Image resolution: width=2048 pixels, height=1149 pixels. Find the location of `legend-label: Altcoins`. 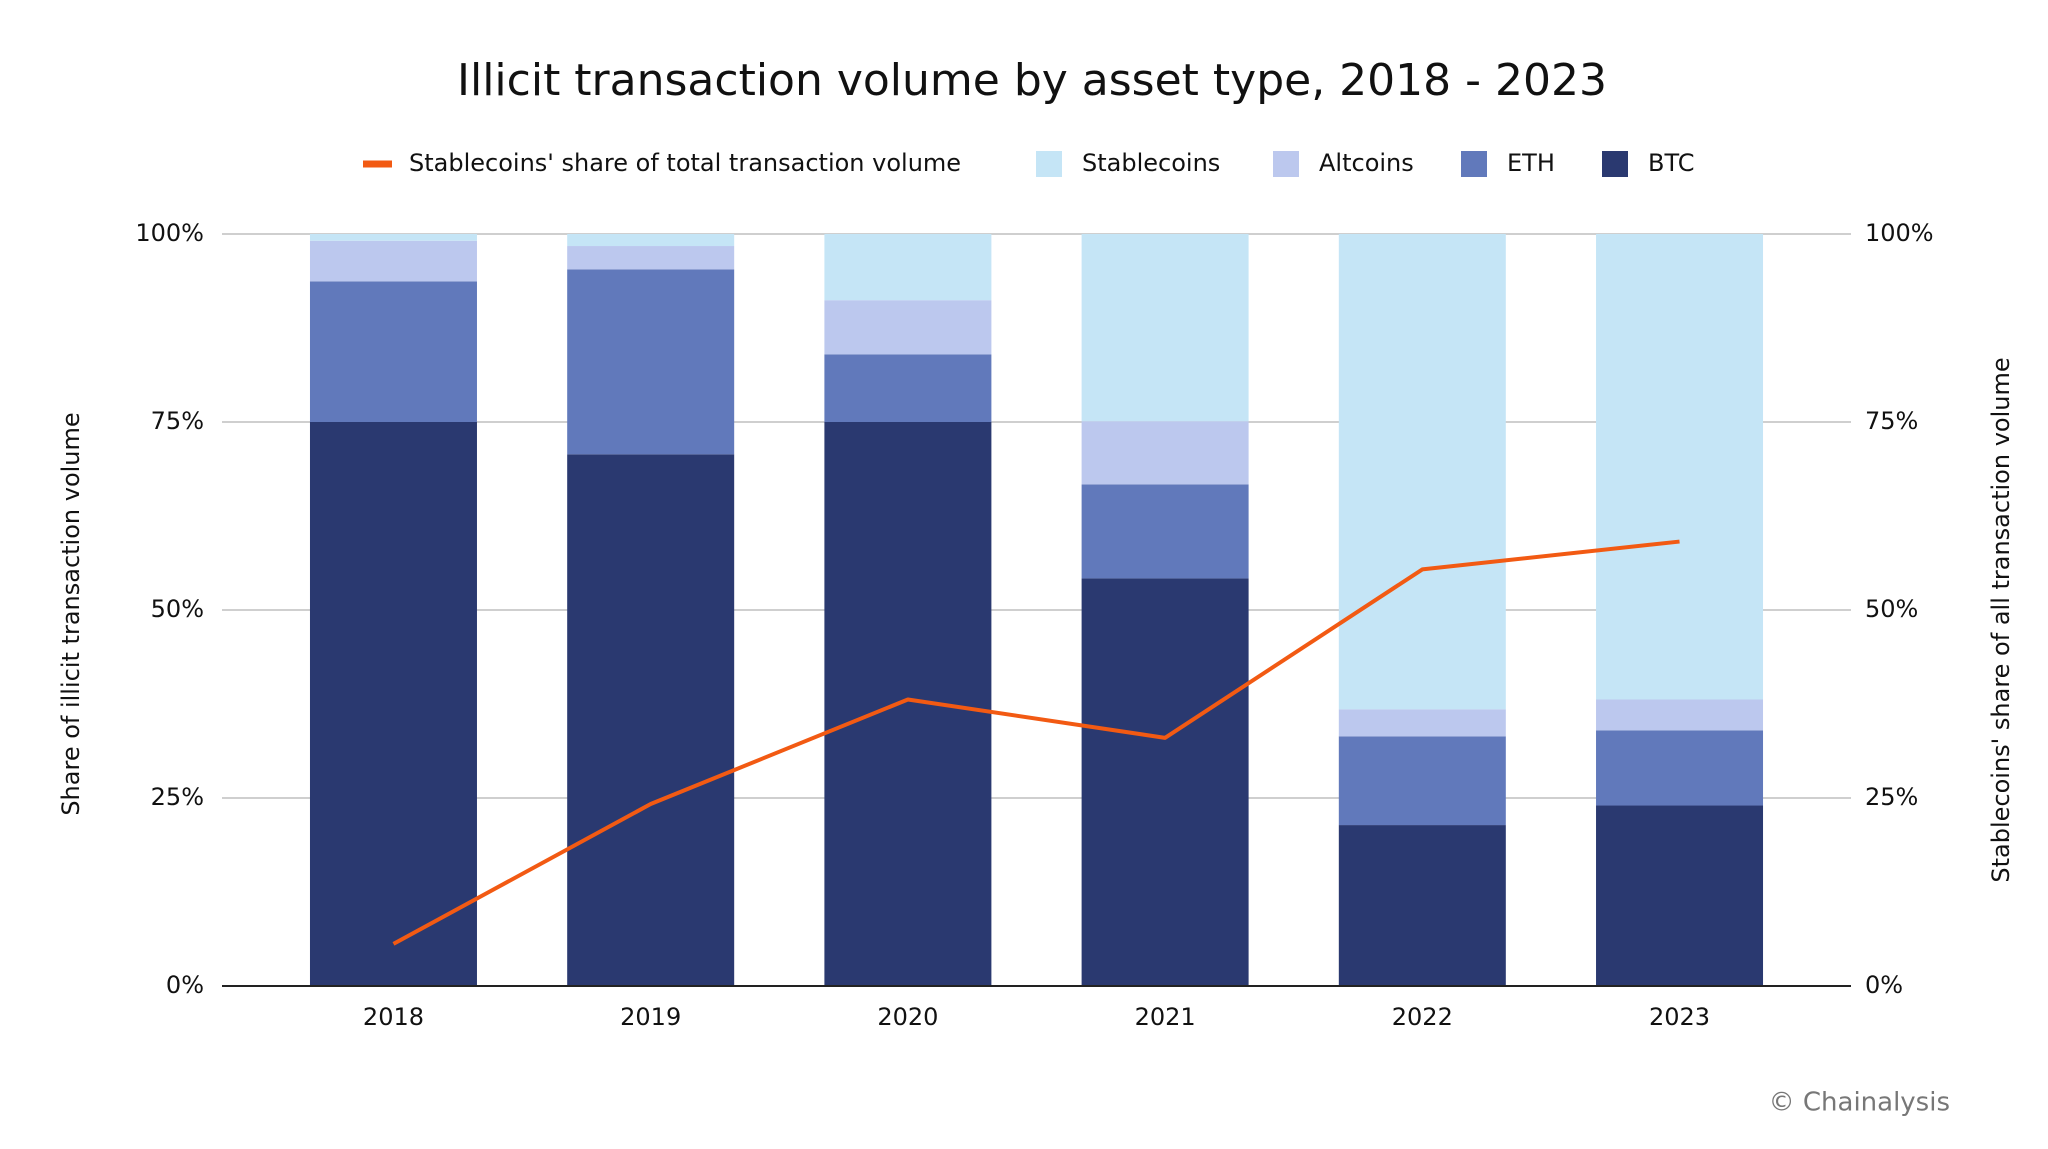

legend-label: Altcoins is located at coordinates (1366, 163).